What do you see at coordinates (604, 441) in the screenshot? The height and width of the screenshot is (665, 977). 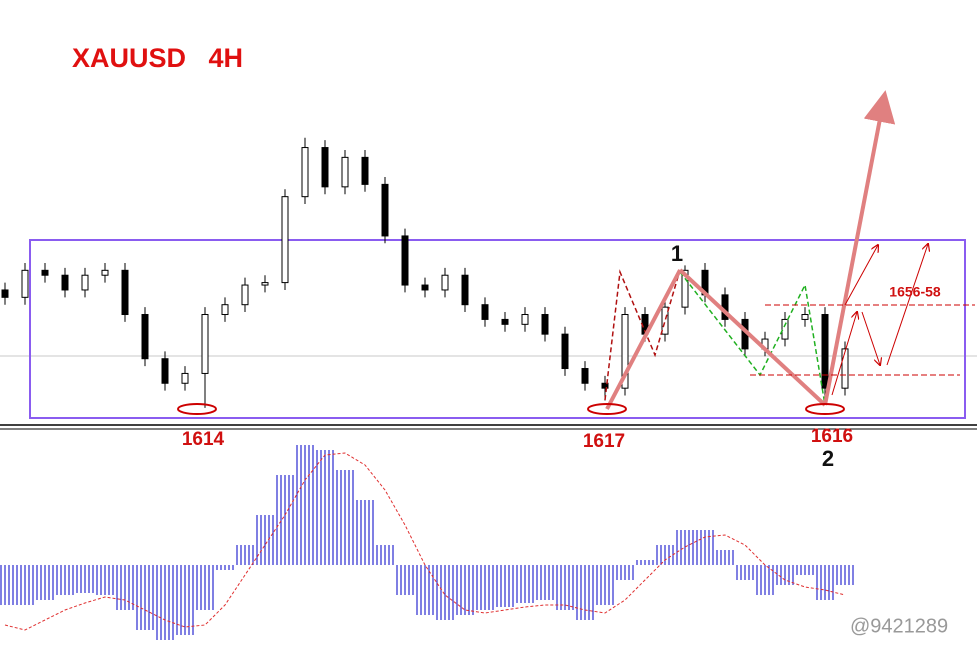 I see `annotation: 1617` at bounding box center [604, 441].